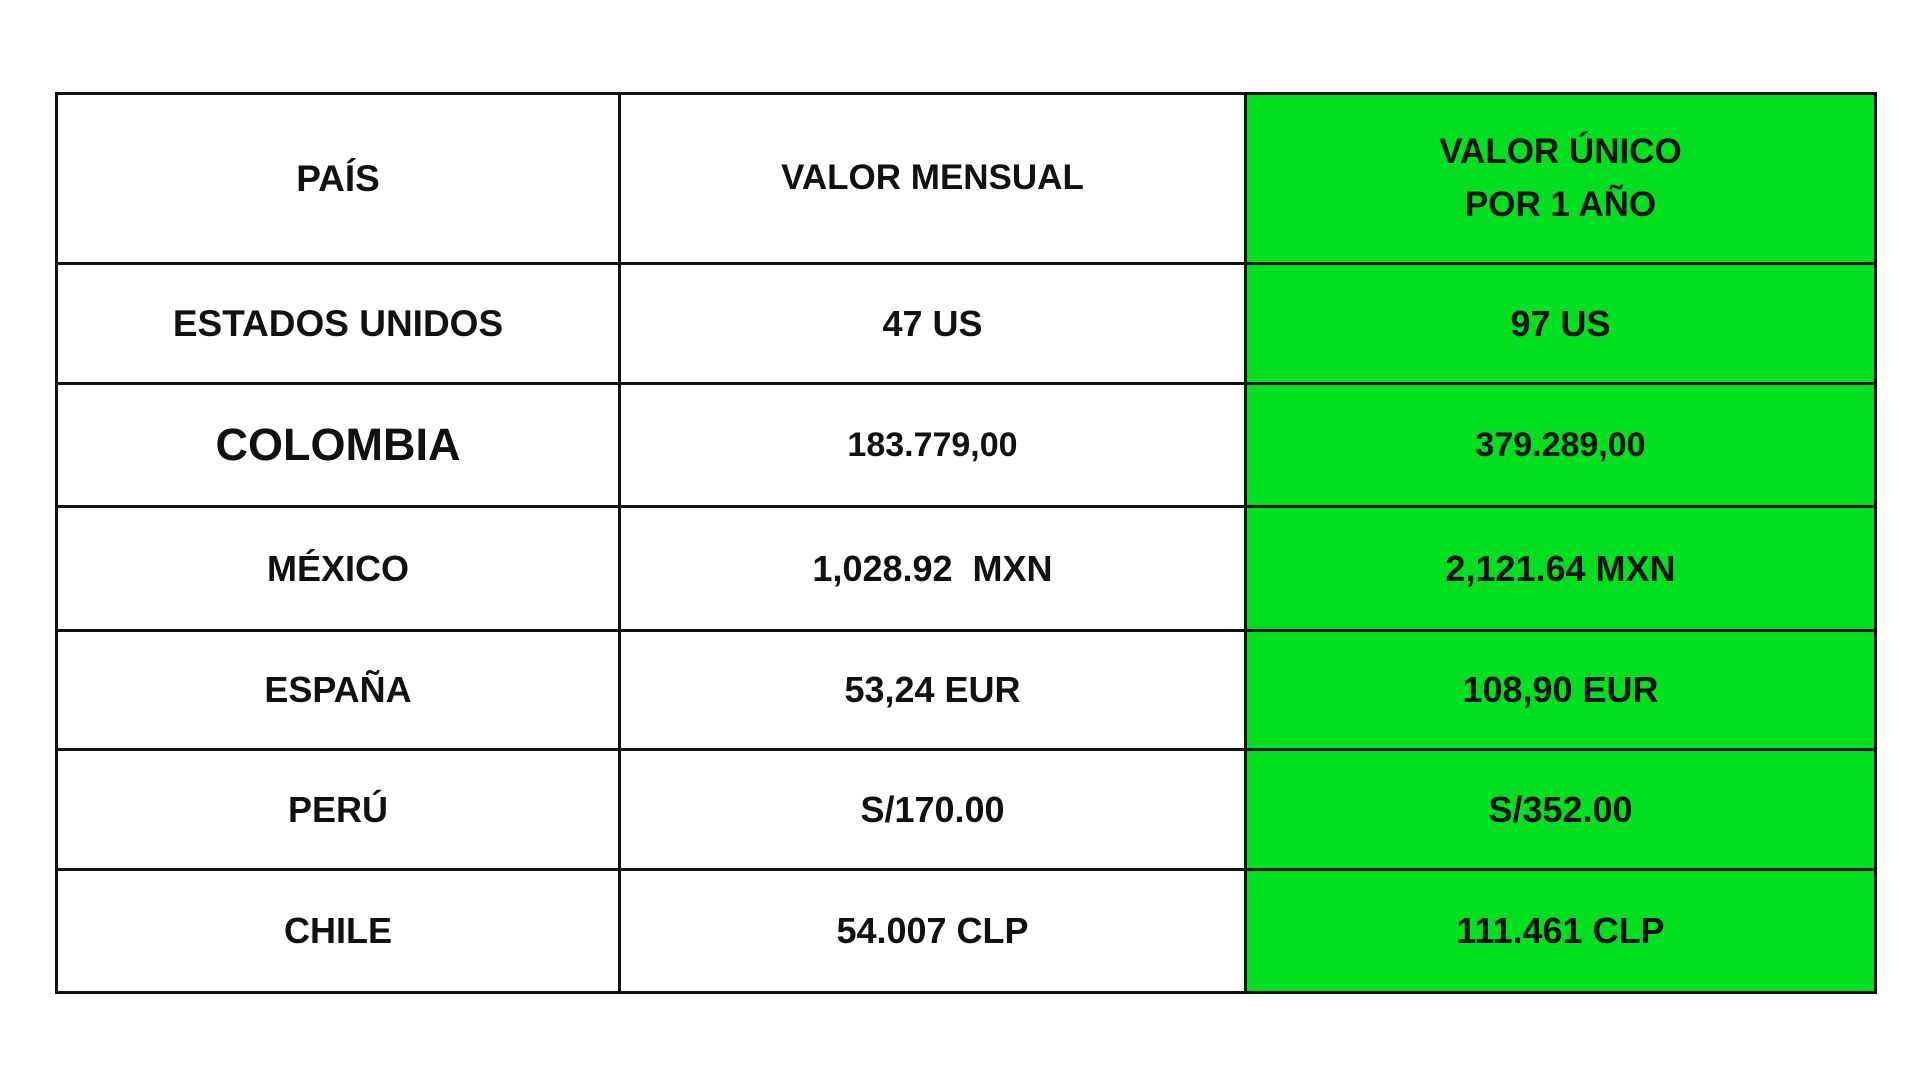 The image size is (1920, 1080). What do you see at coordinates (932, 178) in the screenshot?
I see `header-cell: VALOR MENSUAL` at bounding box center [932, 178].